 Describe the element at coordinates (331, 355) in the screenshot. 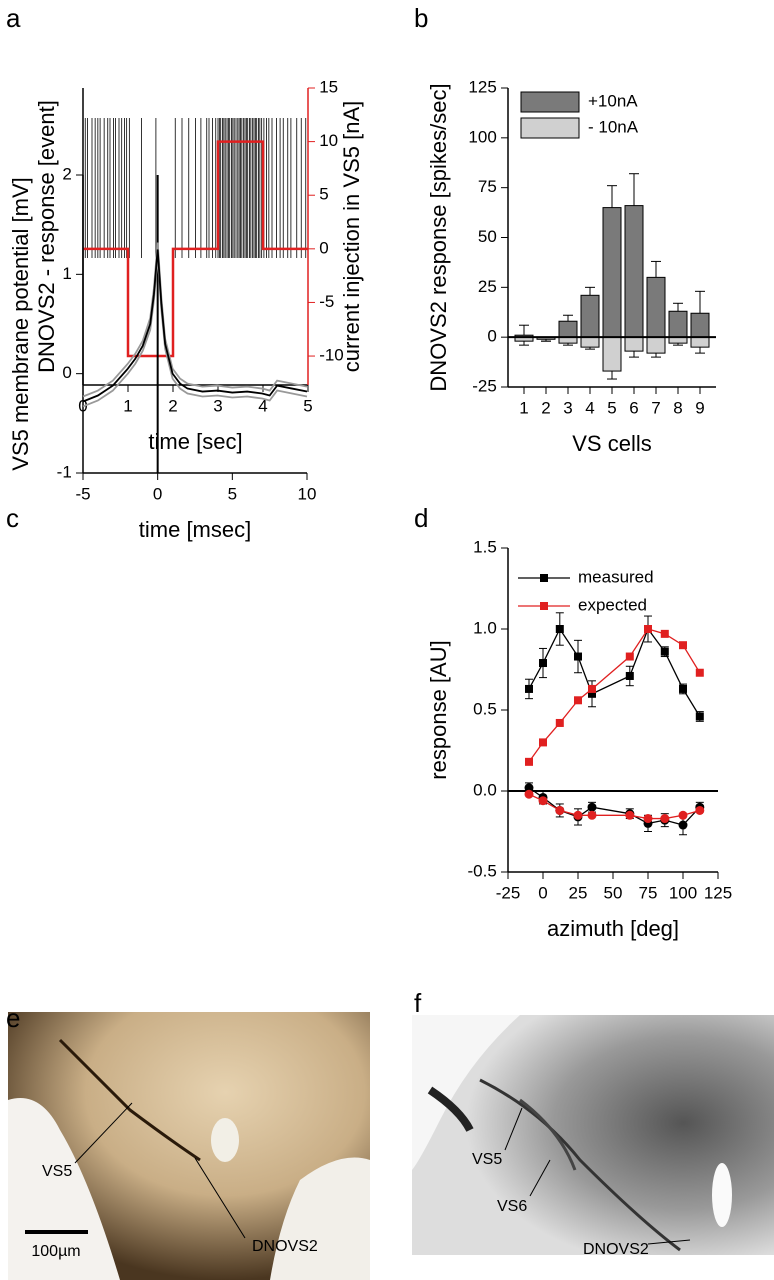

I see `y-tick-label: -10` at that location.